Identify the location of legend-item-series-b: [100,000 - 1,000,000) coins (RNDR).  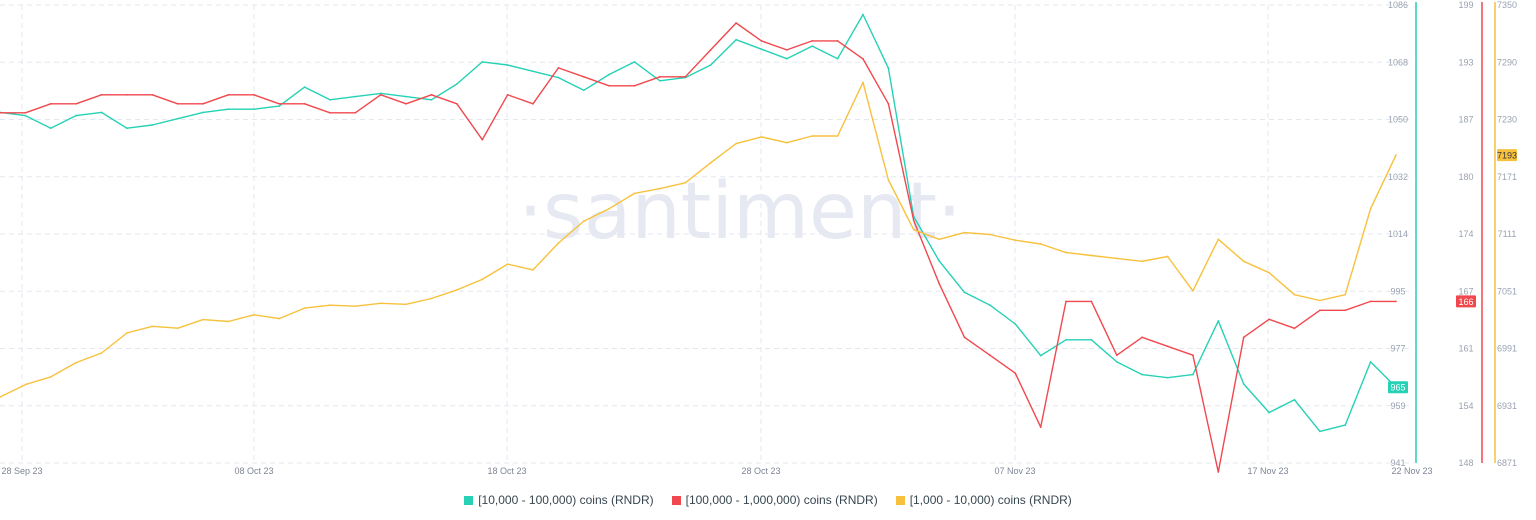
(774, 500).